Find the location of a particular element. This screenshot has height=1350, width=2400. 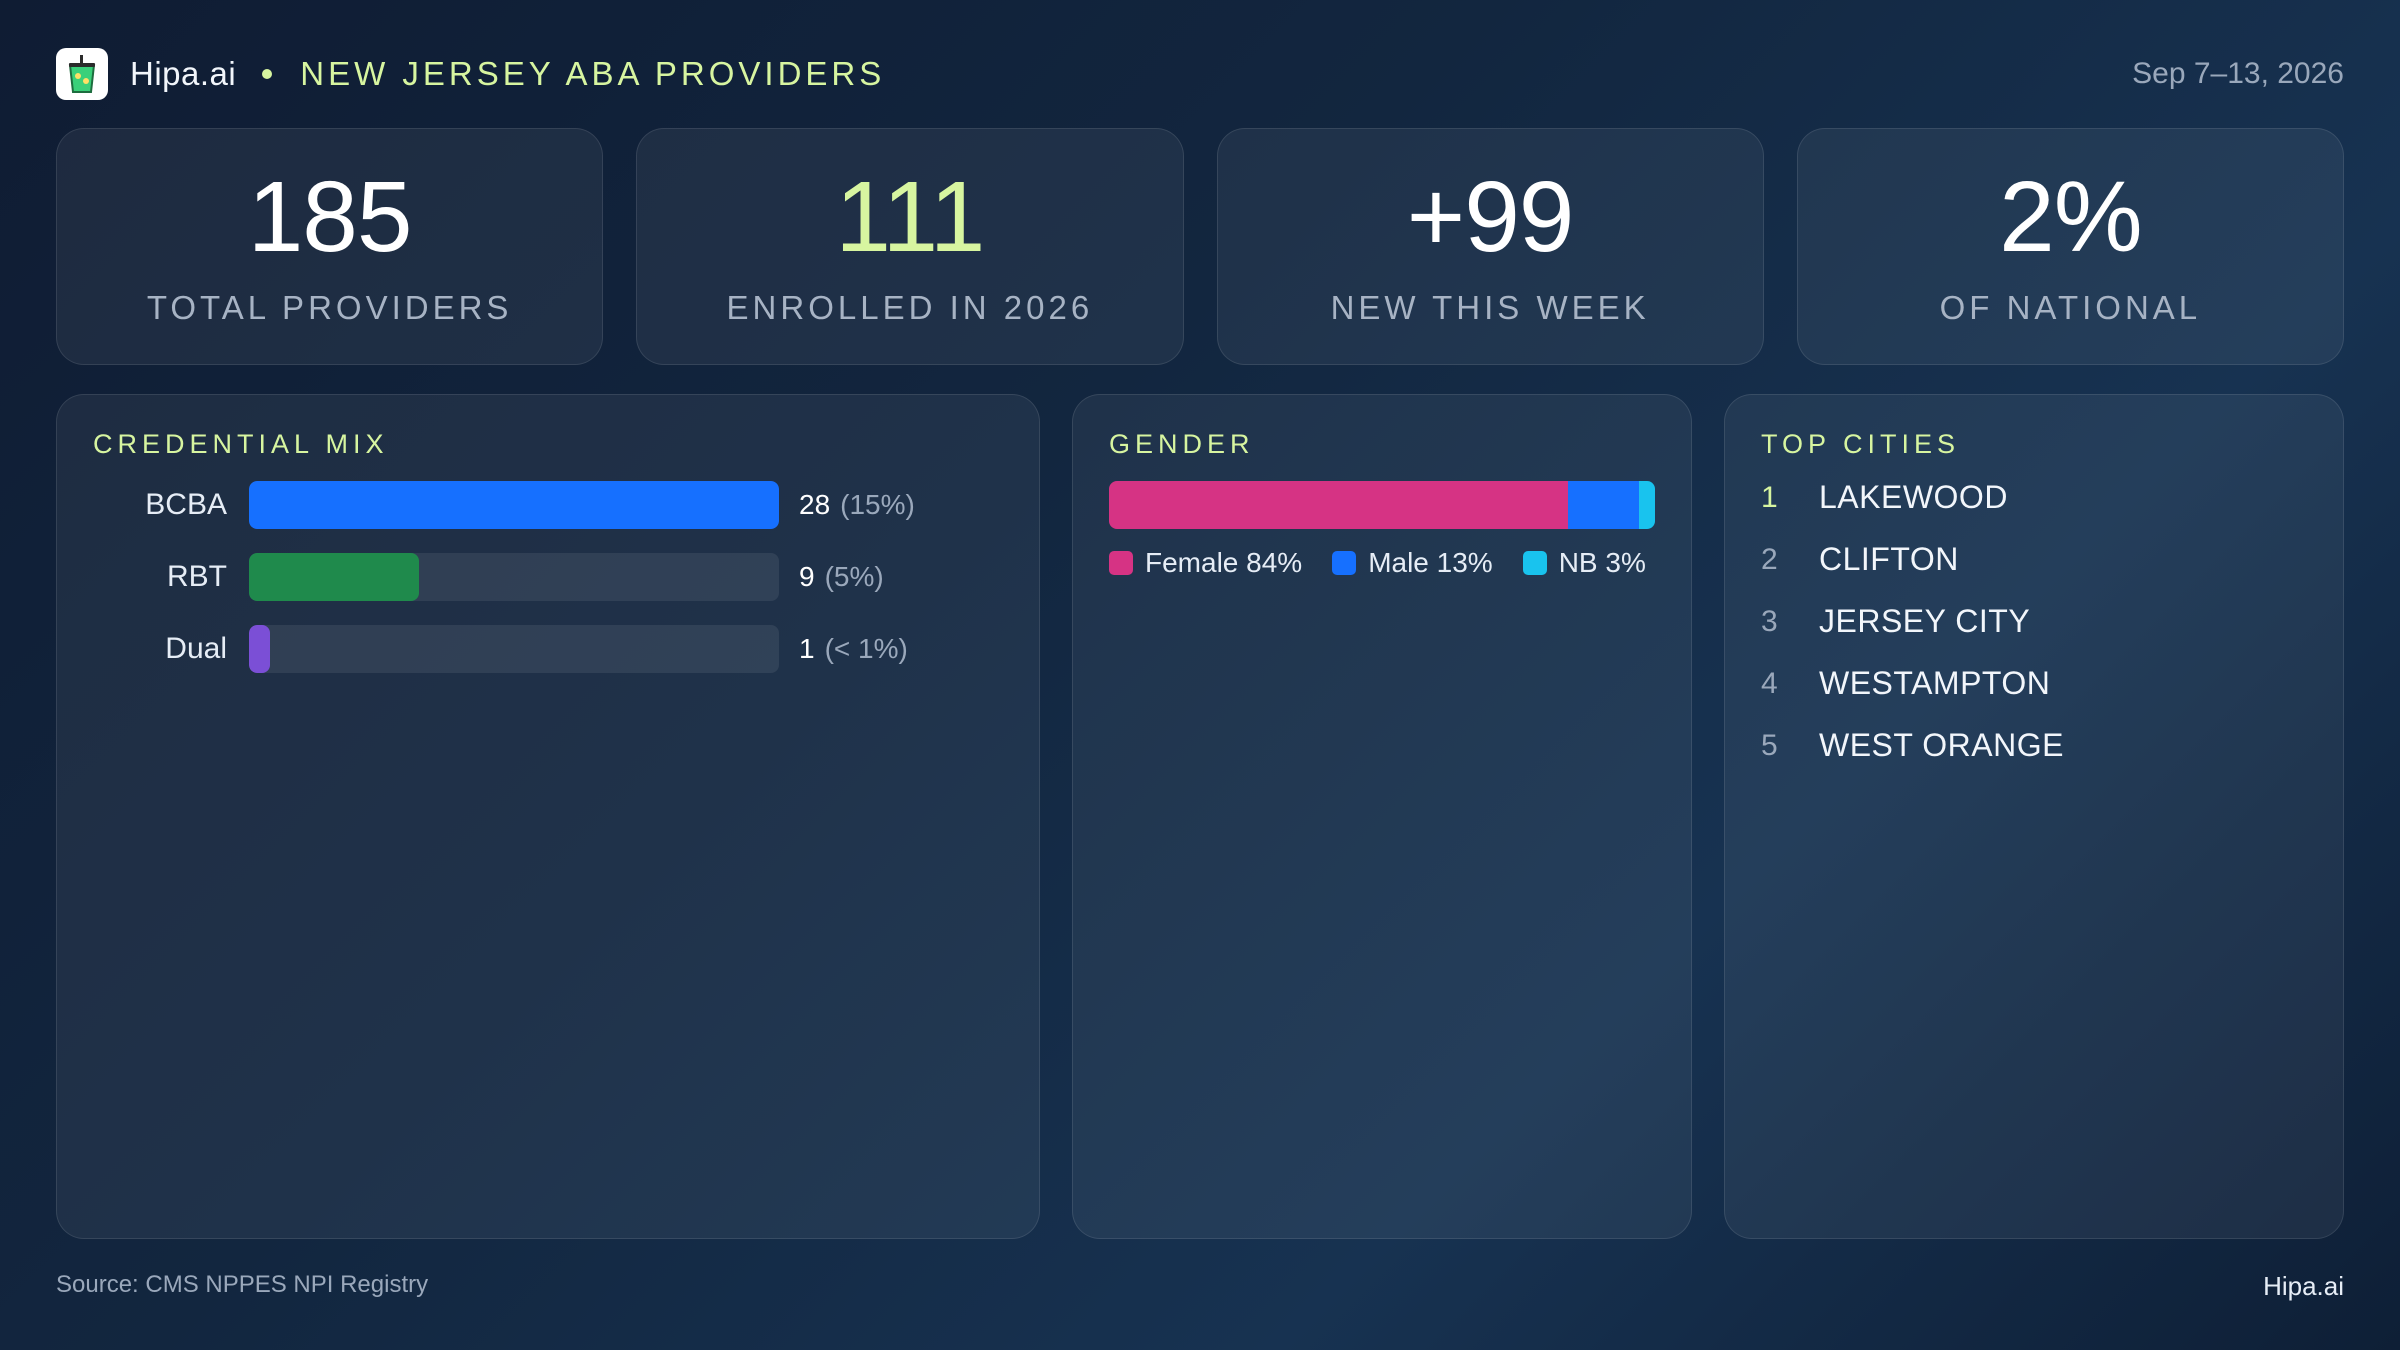

city-rank: 5 is located at coordinates (1769, 745).